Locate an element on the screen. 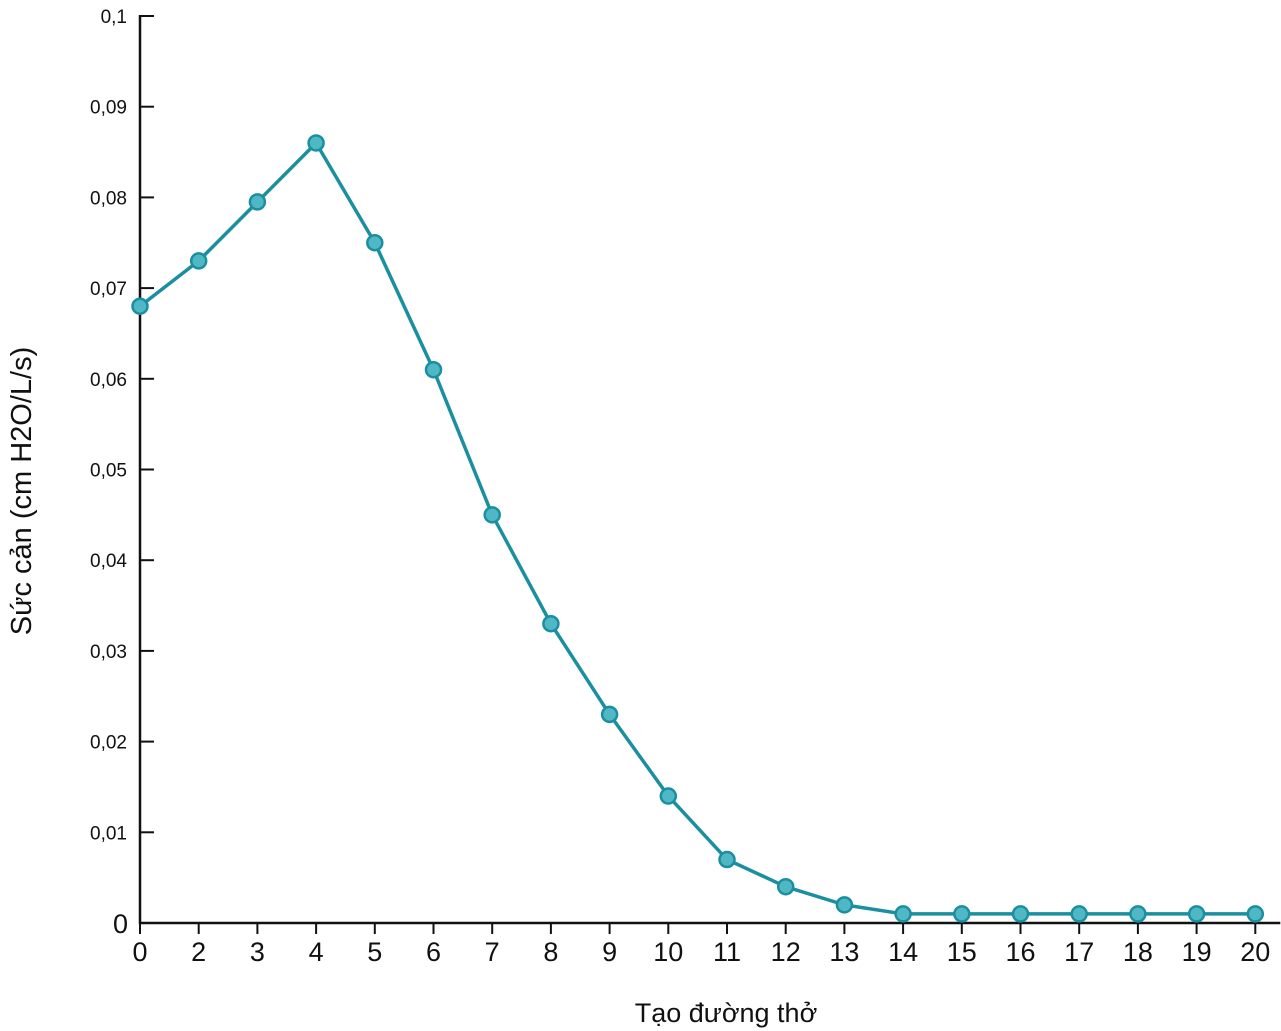 This screenshot has width=1281, height=1031. x-tick-label: 10 is located at coordinates (668, 952).